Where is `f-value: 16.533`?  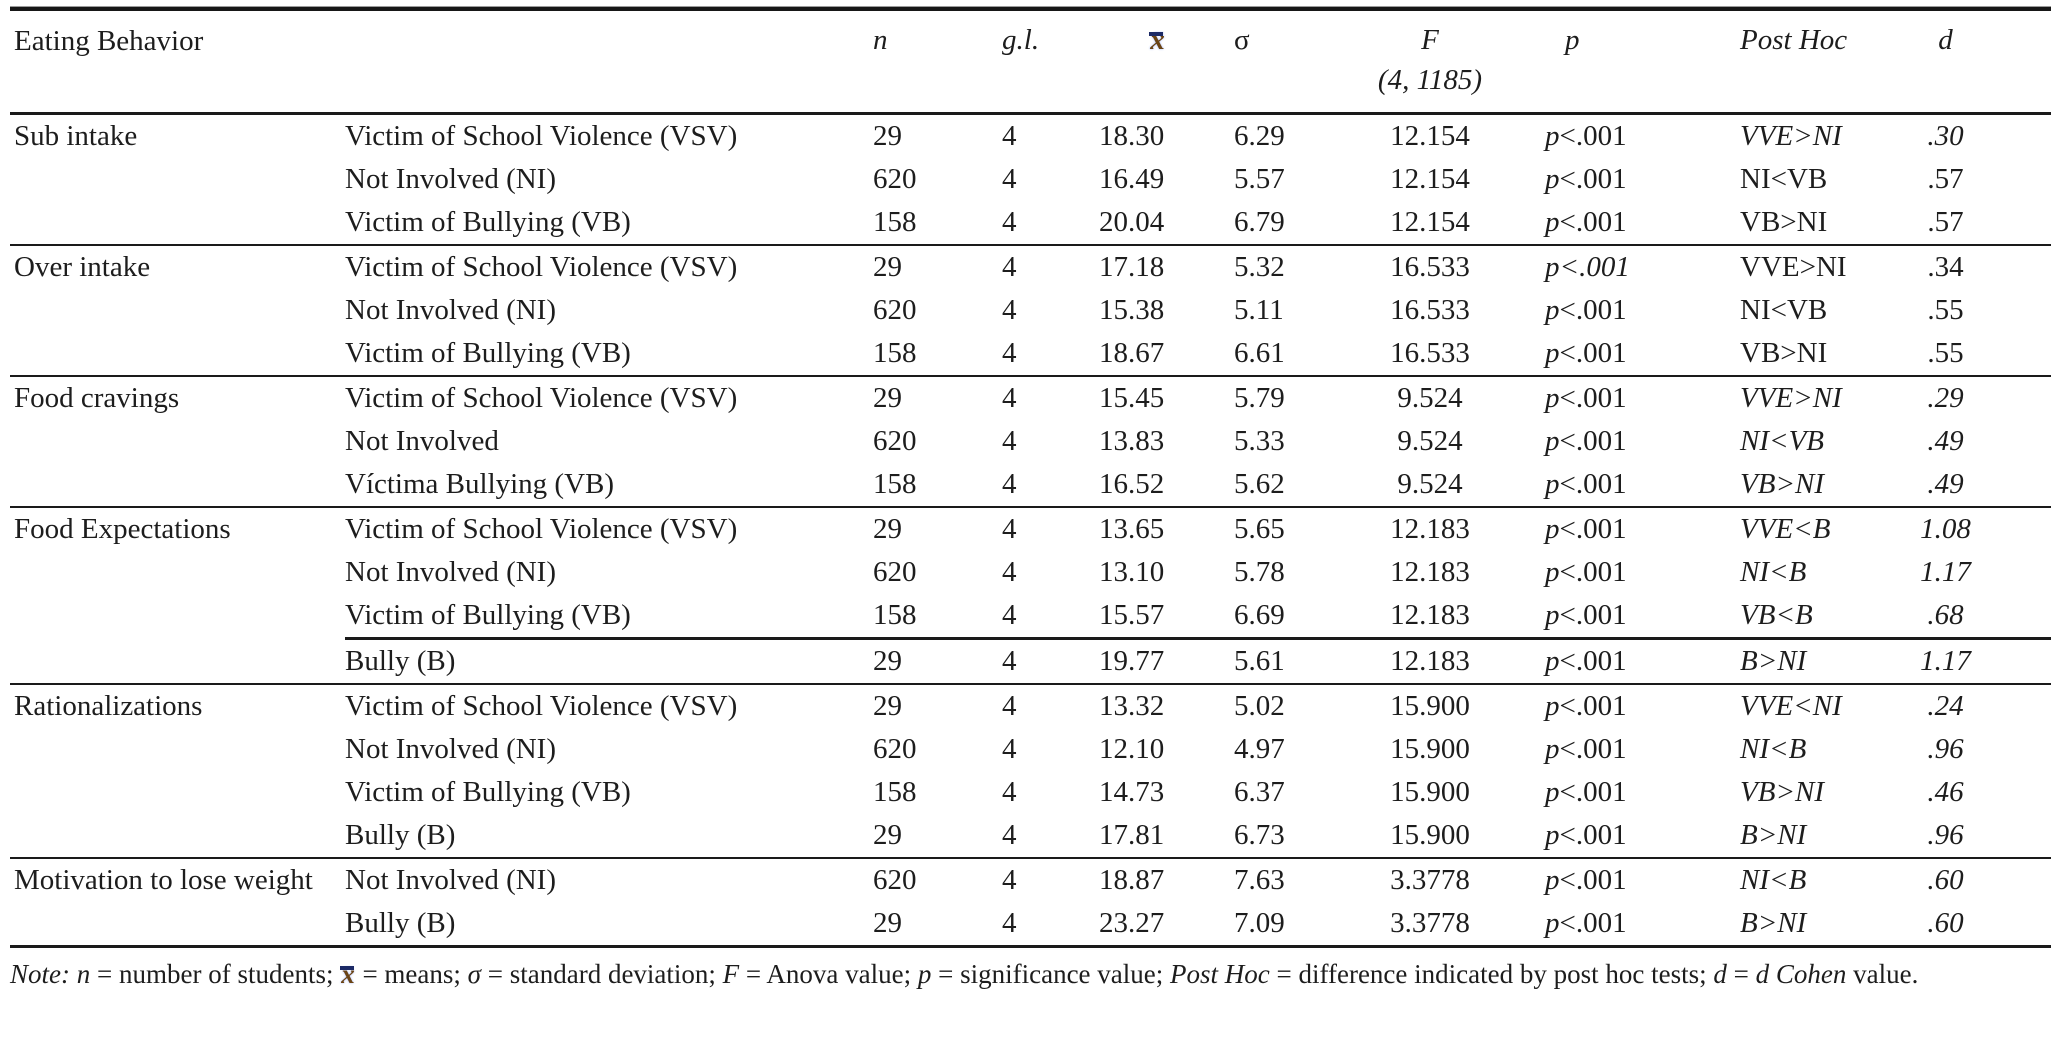 f-value: 16.533 is located at coordinates (1430, 354).